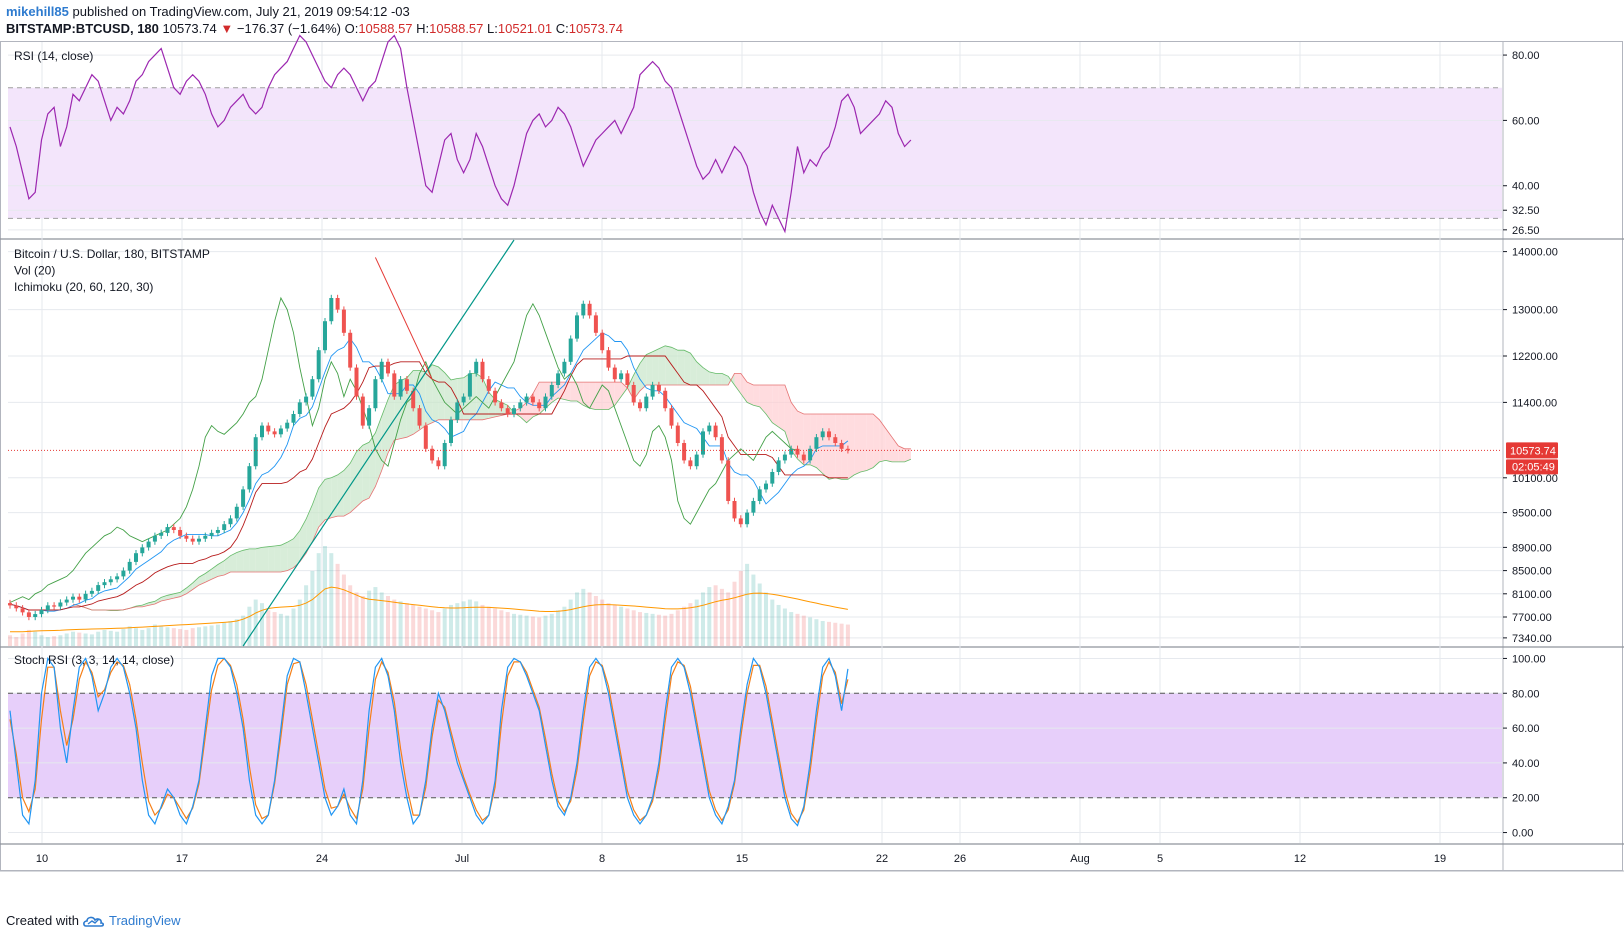 The image size is (1624, 938). I want to click on descending-trendline, so click(403, 318).